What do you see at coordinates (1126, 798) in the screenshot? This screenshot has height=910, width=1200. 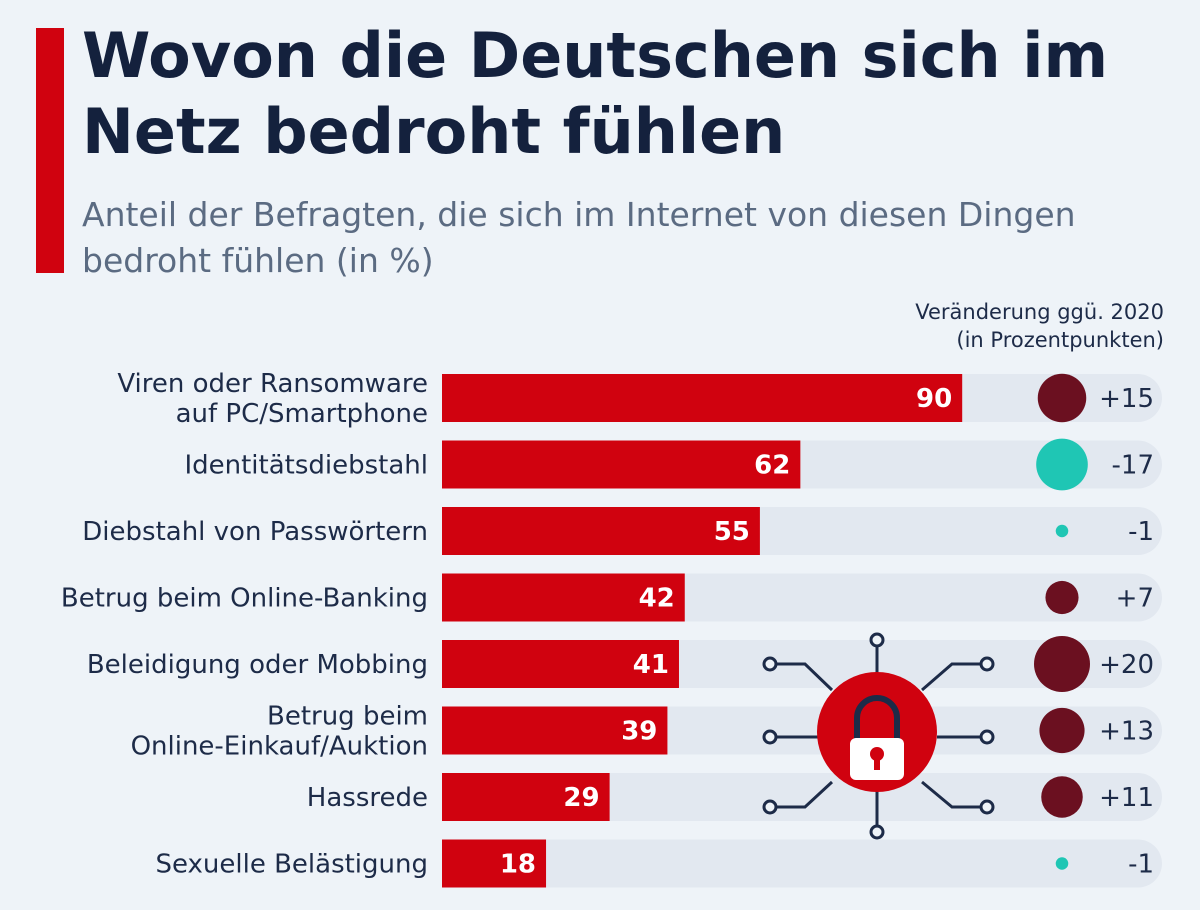 I see `change-value-label: +11` at bounding box center [1126, 798].